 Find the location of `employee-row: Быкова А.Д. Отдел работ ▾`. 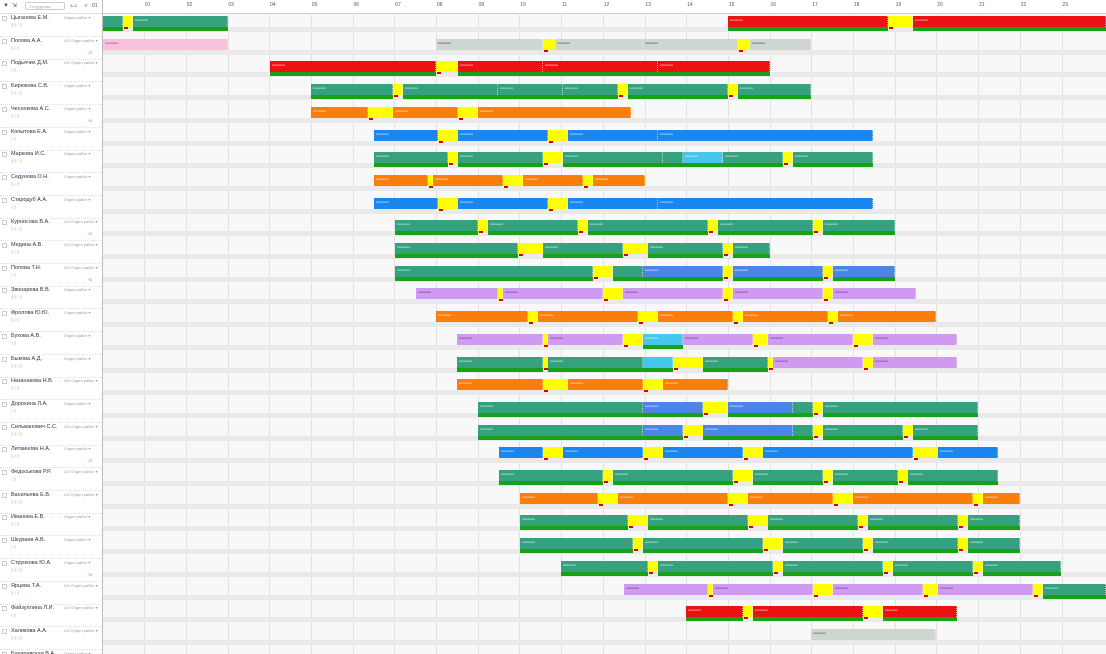

employee-row: Быкова А.Д. Отдел работ ▾ is located at coordinates (51, 366).